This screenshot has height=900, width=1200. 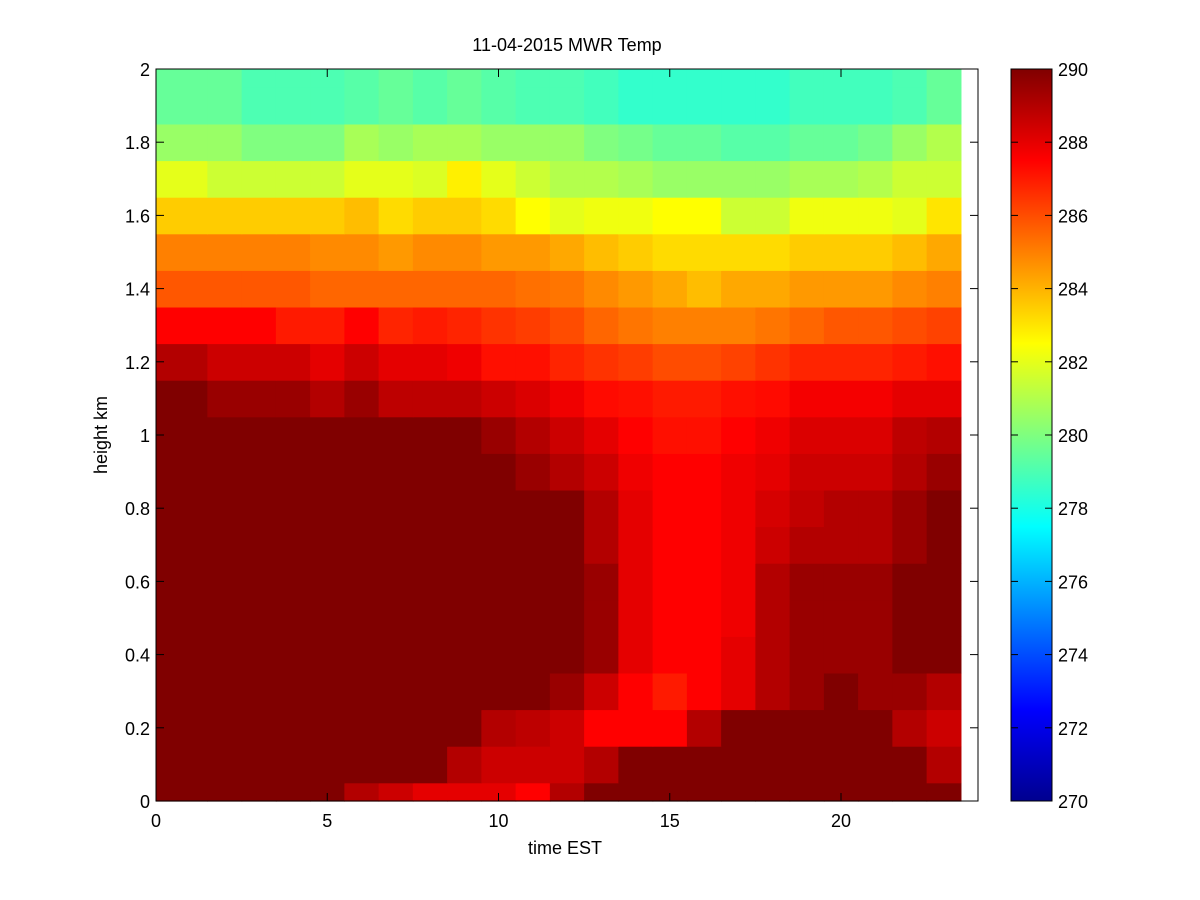 What do you see at coordinates (1049, 436) in the screenshot?
I see `colorbar-axis: 270 272 274 276 278 280 282 284 286 288 290` at bounding box center [1049, 436].